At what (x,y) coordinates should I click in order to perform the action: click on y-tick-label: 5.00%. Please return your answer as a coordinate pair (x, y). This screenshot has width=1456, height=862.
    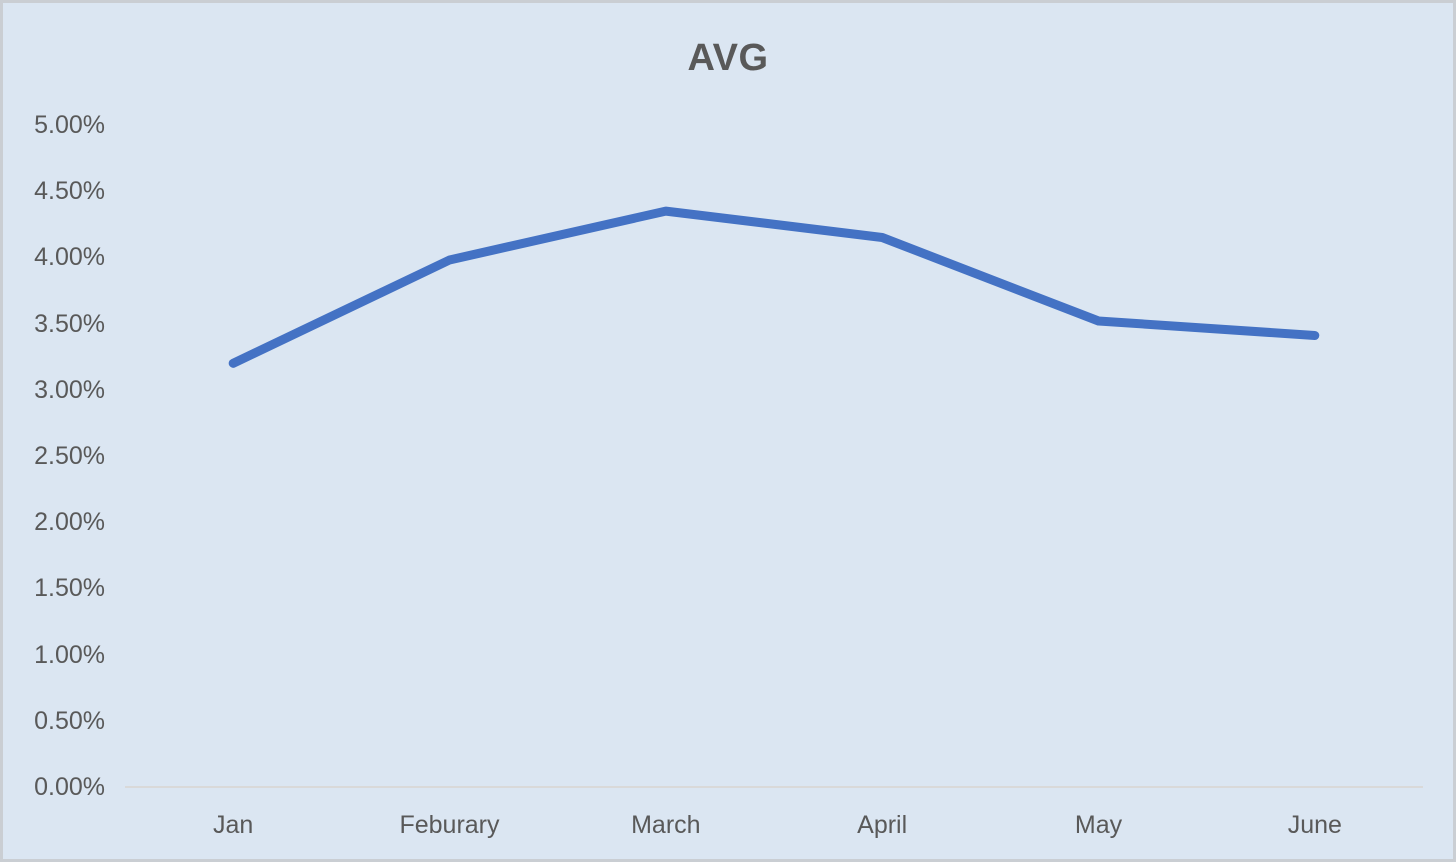
    Looking at the image, I should click on (69, 125).